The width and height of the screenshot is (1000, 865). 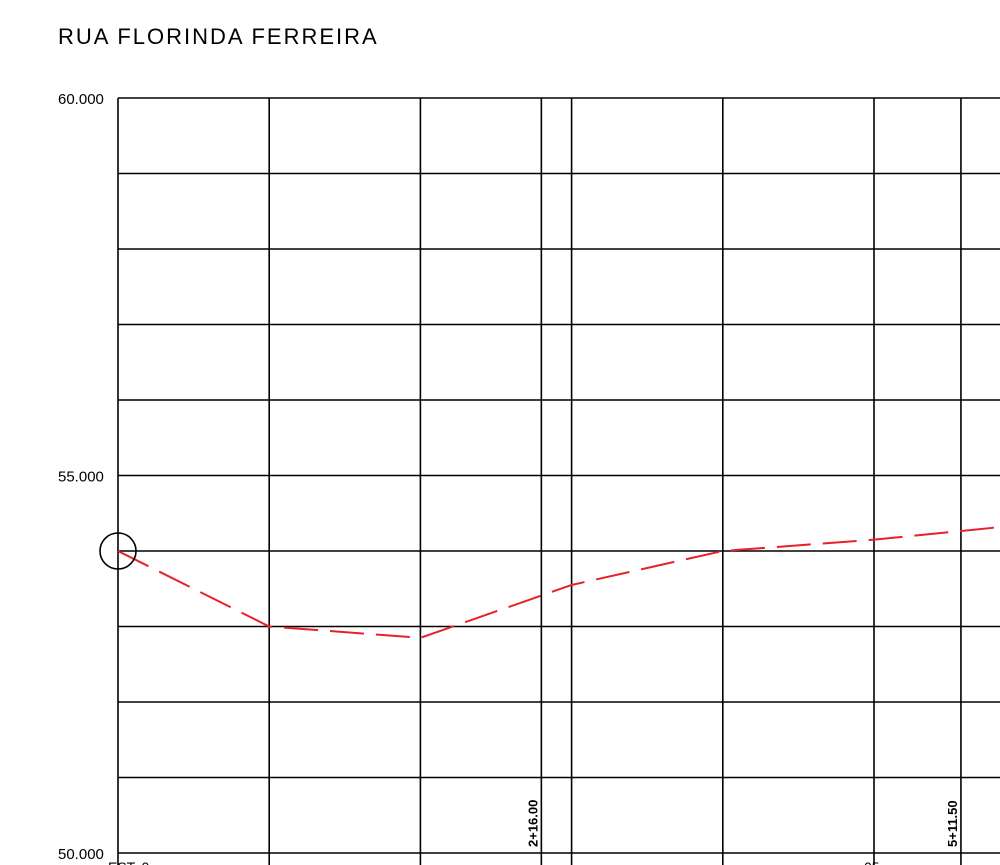 I want to click on y-tick-label: 50.000, so click(x=81, y=854).